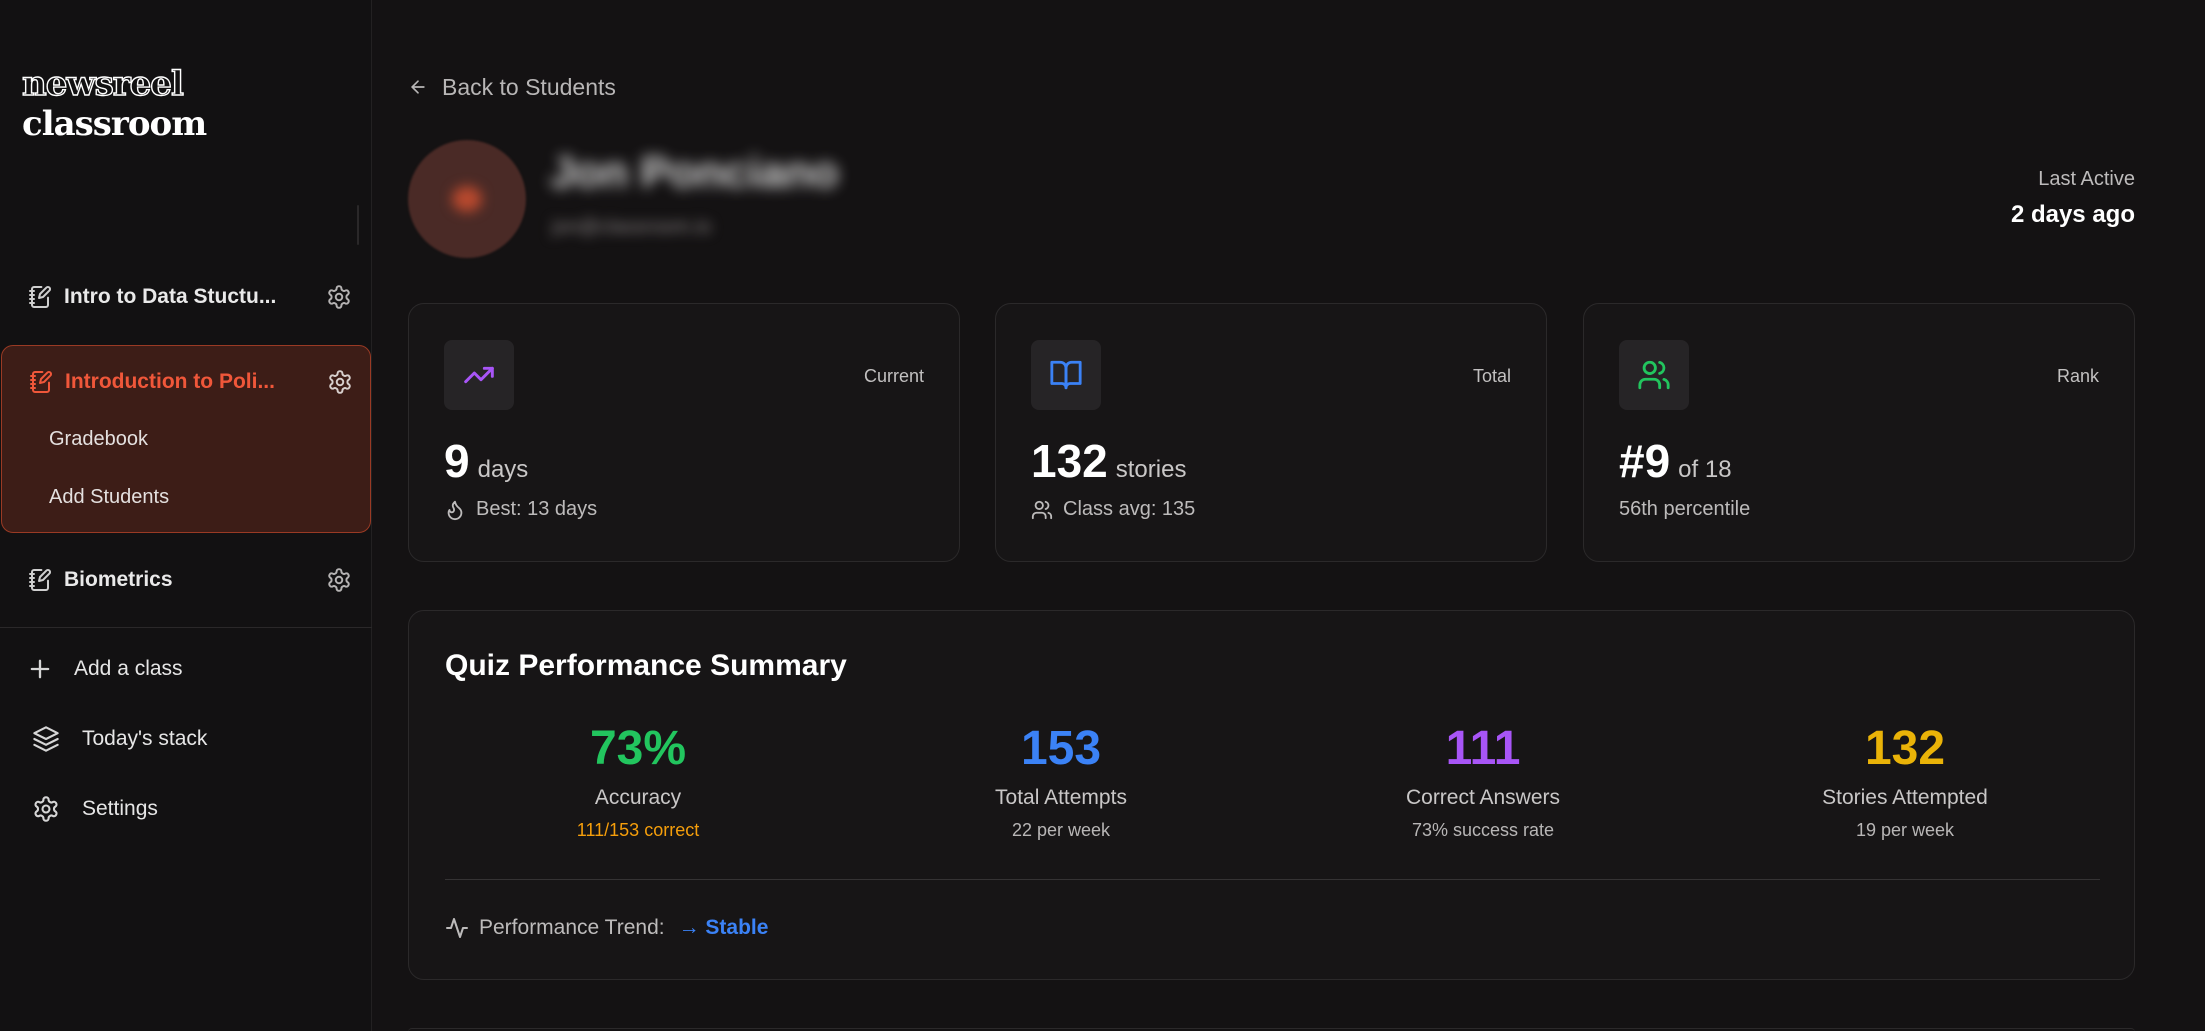 The image size is (2205, 1031). I want to click on metric-label: Stories Attempted, so click(1905, 797).